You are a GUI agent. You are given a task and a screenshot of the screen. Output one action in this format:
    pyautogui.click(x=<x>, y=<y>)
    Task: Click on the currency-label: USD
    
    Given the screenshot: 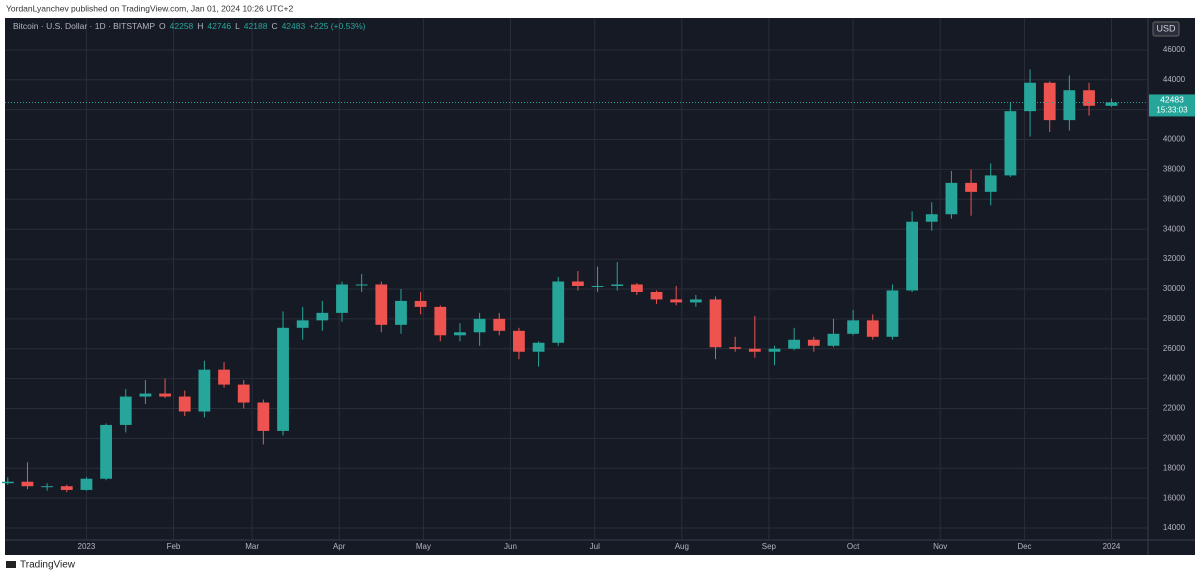 What is the action you would take?
    pyautogui.click(x=1166, y=28)
    